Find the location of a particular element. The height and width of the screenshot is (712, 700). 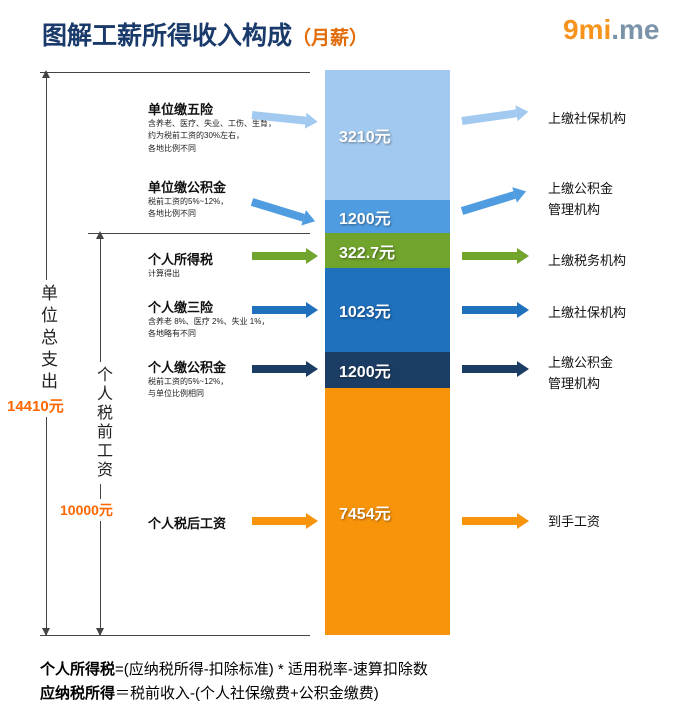

page-title-suffix: （月薪） is located at coordinates (330, 38).